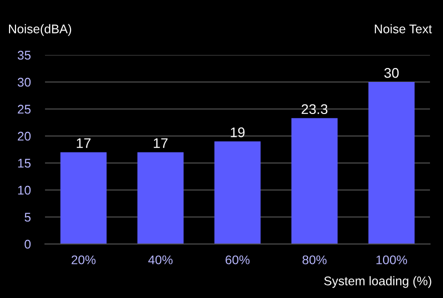 This screenshot has width=443, height=298. I want to click on x-tick-label: 100%, so click(392, 259).